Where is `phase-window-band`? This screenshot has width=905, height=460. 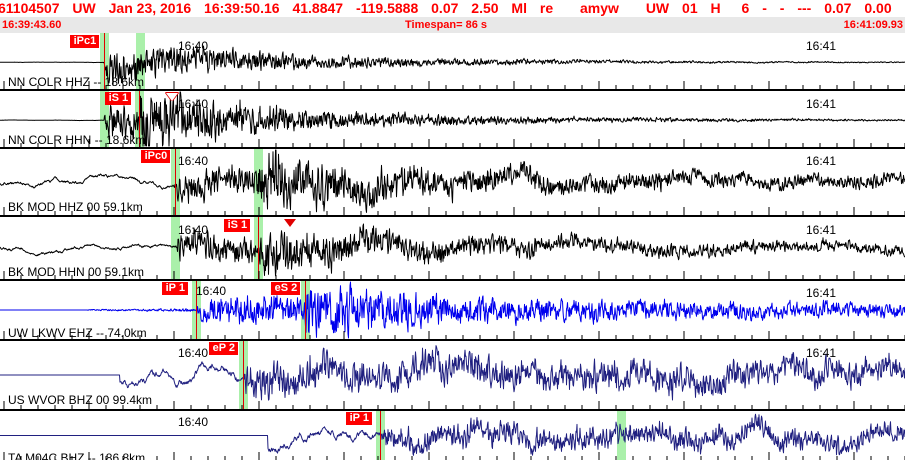
phase-window-band is located at coordinates (175, 248).